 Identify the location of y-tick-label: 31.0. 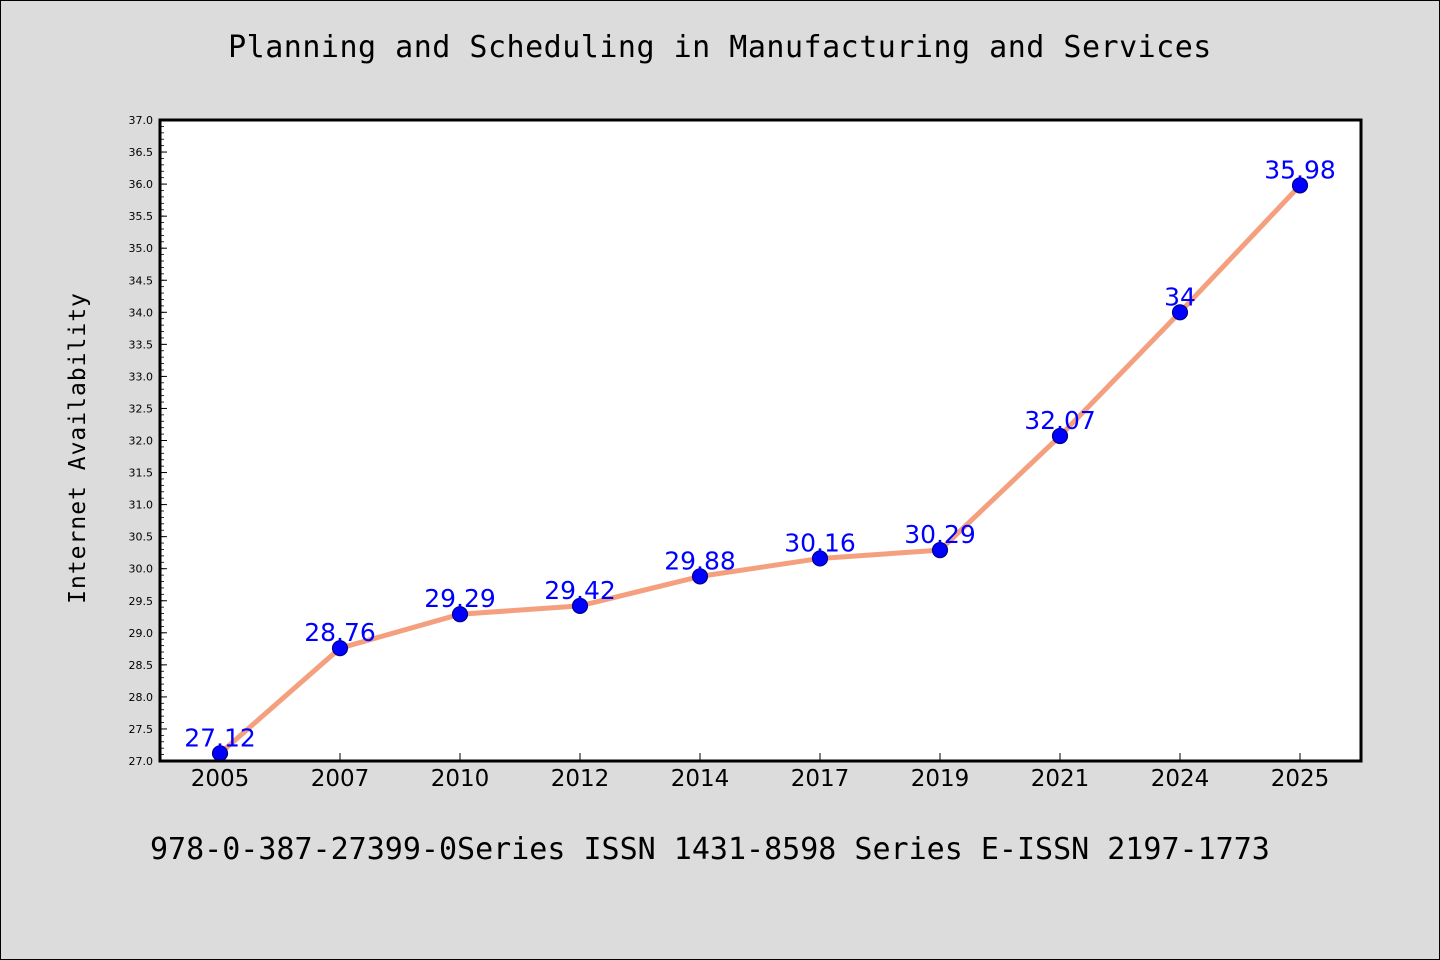
(141, 505).